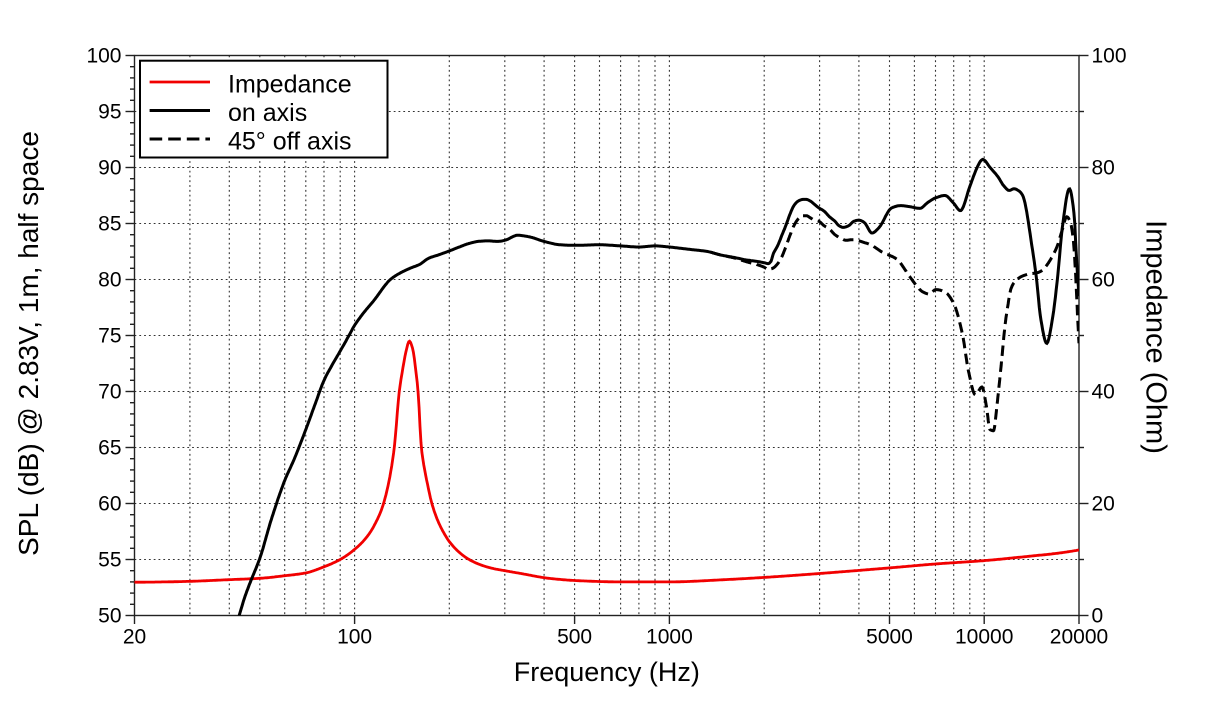 Image resolution: width=1214 pixels, height=728 pixels. I want to click on svg-text: Impedance (Ohm), so click(1156, 337).